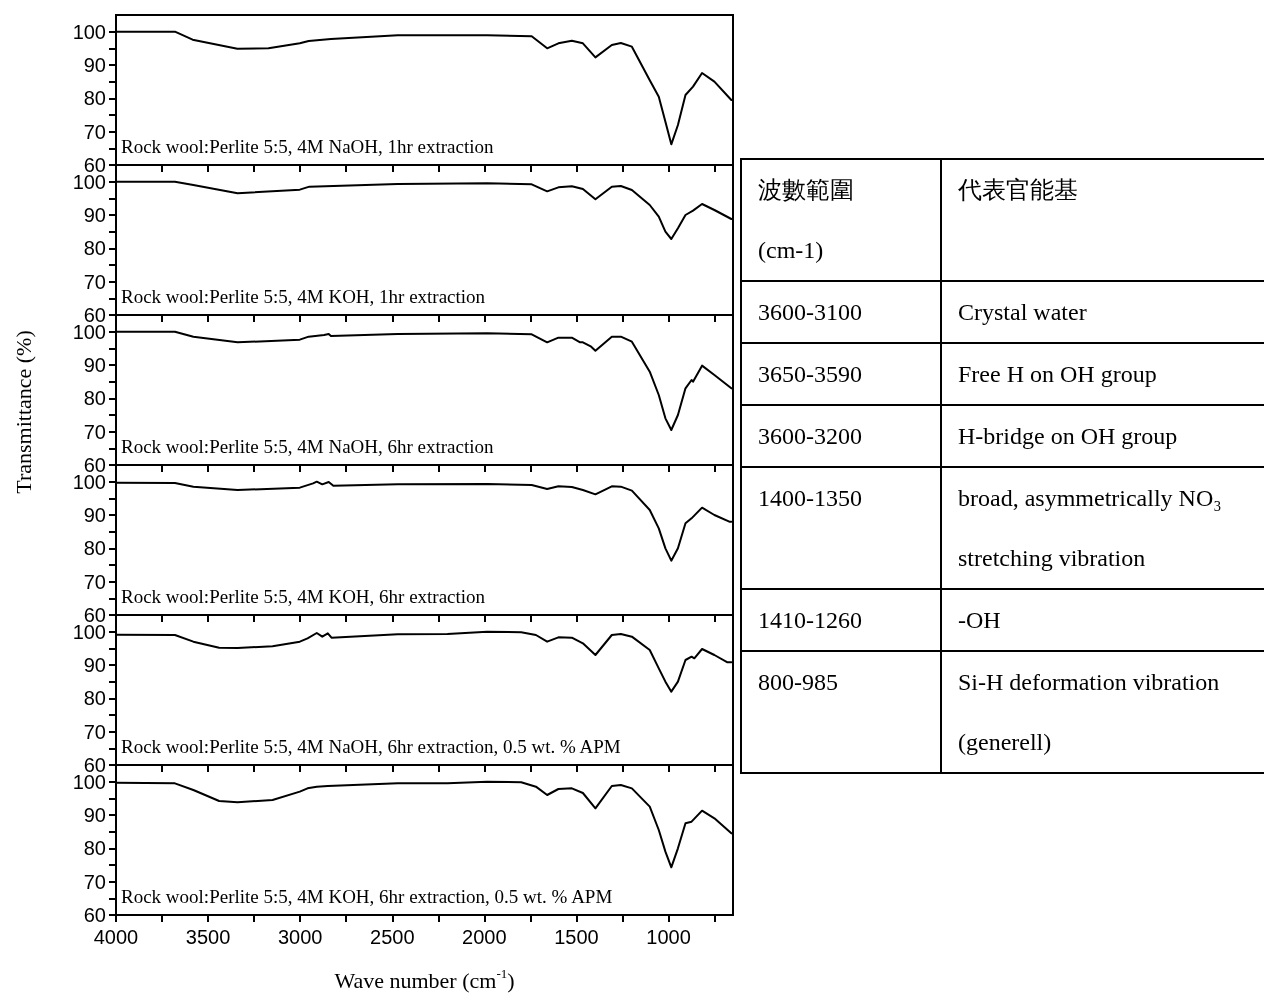  I want to click on text: 3600-3100, so click(841, 312).